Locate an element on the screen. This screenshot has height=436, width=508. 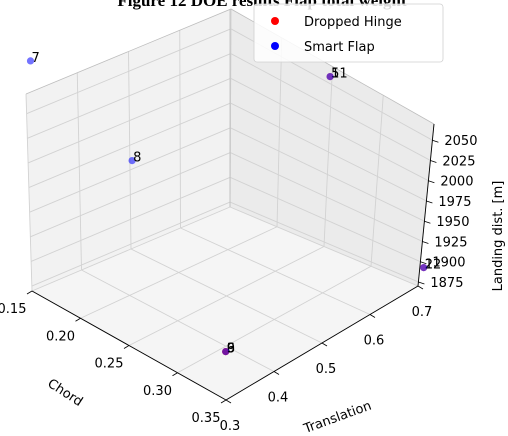
x-tick-label-3: 0.30 is located at coordinates (157, 391).